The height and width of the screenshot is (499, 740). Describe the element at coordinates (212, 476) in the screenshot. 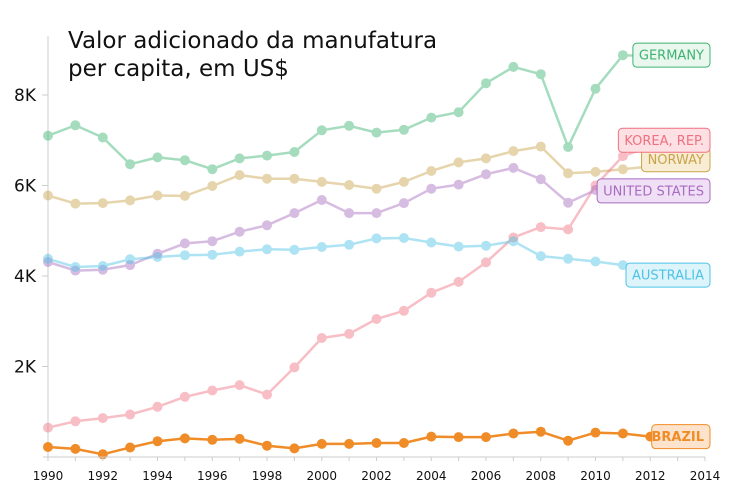

I see `x-tick-label: 1996` at that location.